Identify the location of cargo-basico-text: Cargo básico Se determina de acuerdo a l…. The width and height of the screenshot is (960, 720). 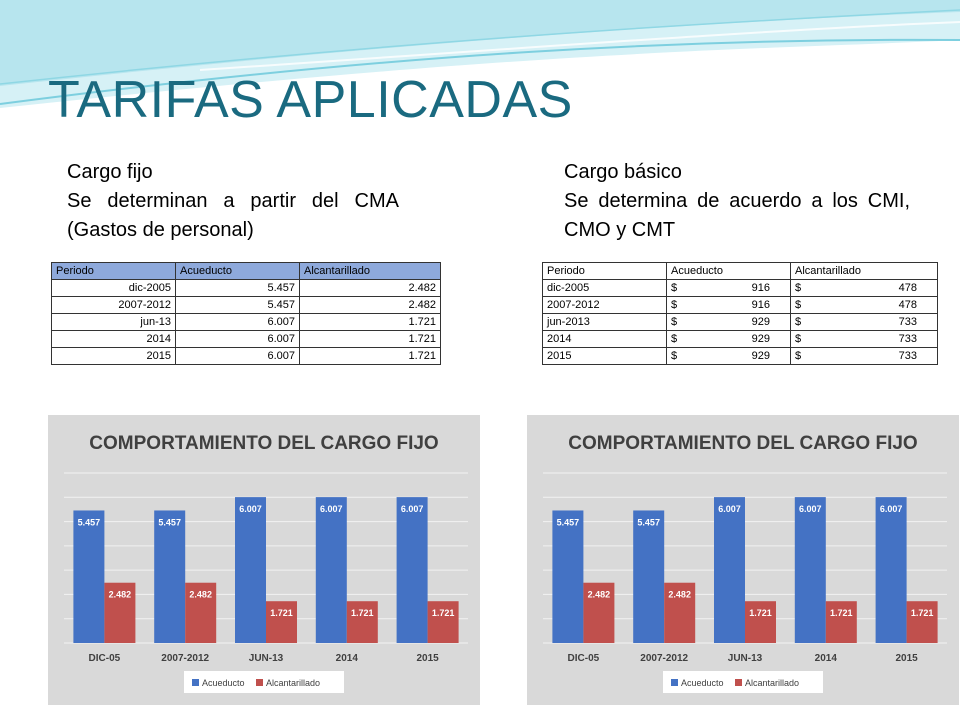
(737, 201).